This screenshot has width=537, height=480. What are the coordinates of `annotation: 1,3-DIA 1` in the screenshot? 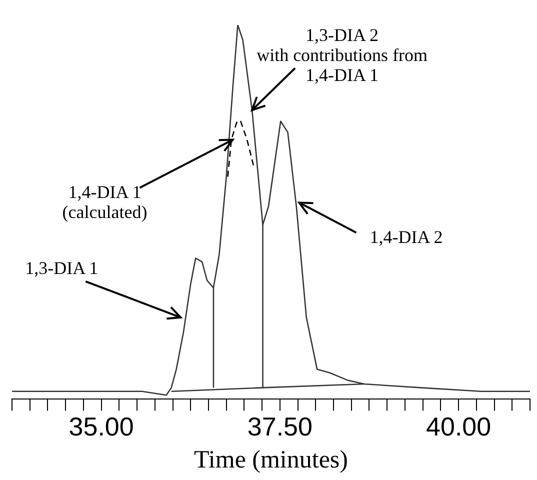 It's located at (61, 268).